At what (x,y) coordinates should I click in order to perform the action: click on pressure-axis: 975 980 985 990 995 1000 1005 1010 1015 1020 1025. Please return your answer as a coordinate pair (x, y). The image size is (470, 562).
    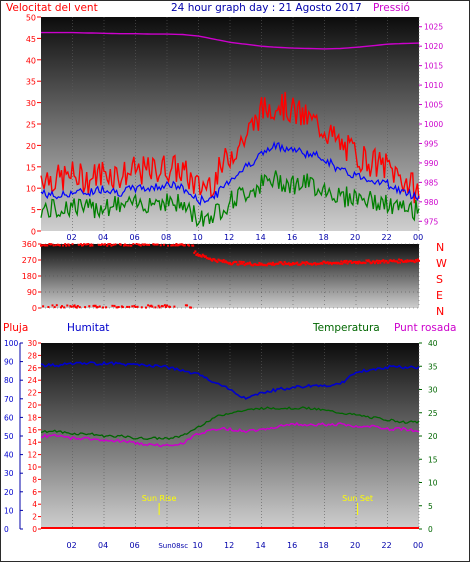
    Looking at the image, I should click on (431, 124).